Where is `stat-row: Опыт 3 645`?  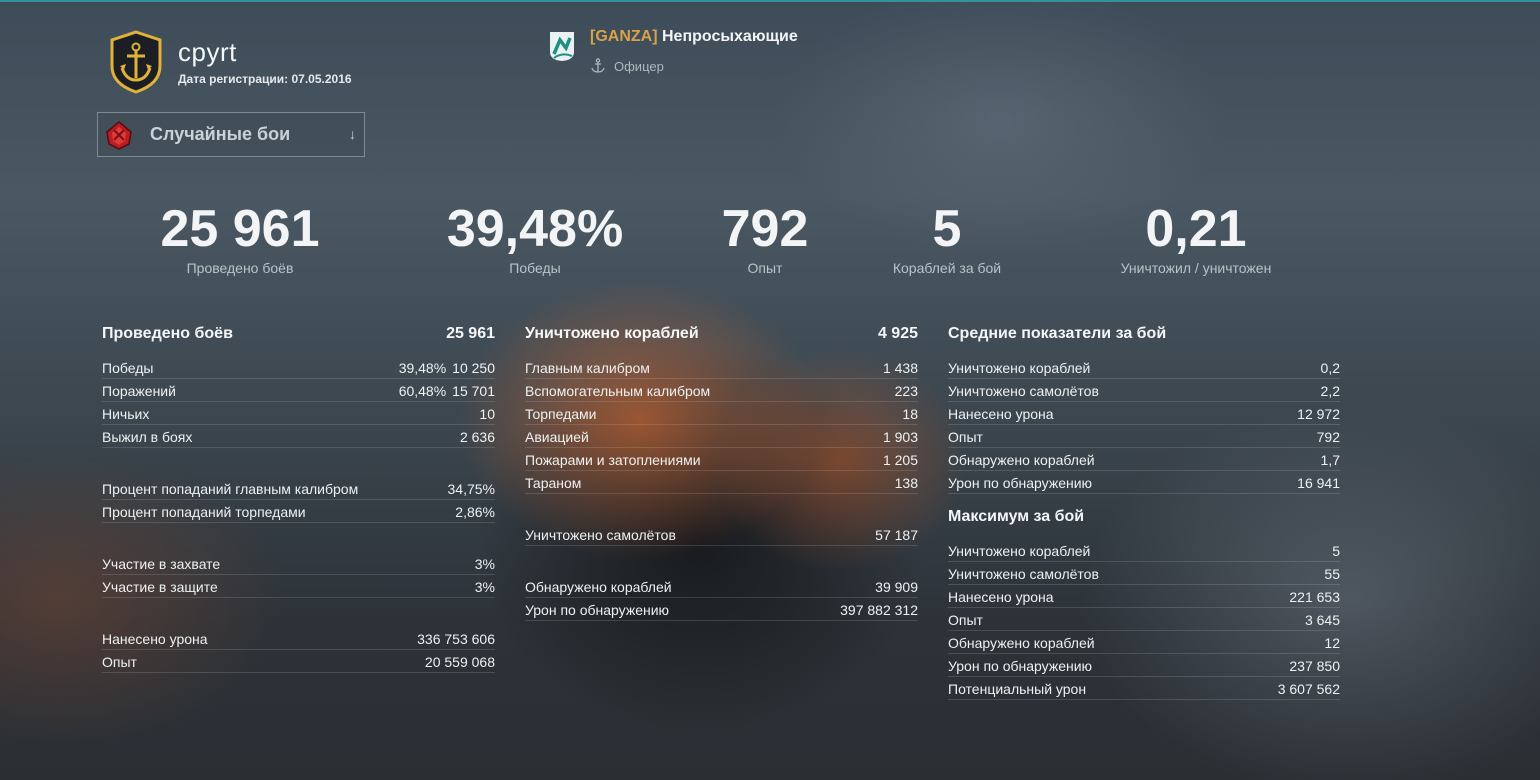 stat-row: Опыт 3 645 is located at coordinates (1144, 619).